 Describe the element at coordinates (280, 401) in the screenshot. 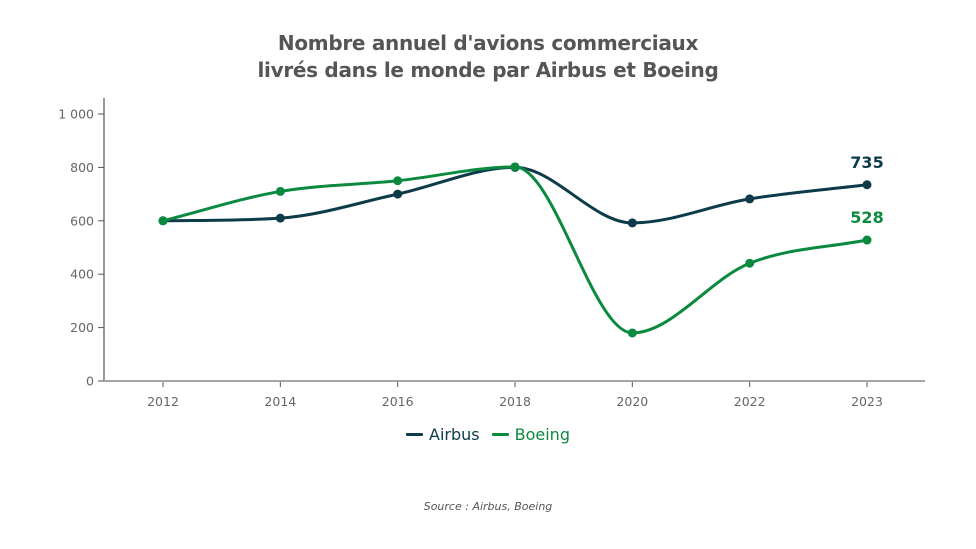

I see `x-tick-label: 2014` at that location.